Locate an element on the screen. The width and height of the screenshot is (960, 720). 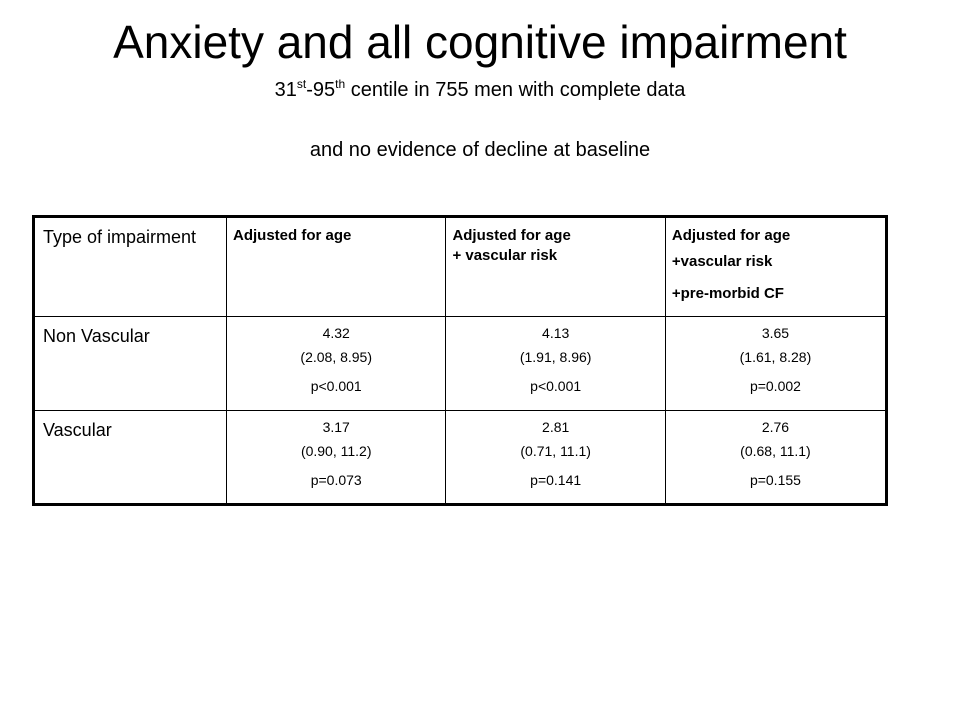
column-header-line: +pre-morbid CF is located at coordinates (727, 293).